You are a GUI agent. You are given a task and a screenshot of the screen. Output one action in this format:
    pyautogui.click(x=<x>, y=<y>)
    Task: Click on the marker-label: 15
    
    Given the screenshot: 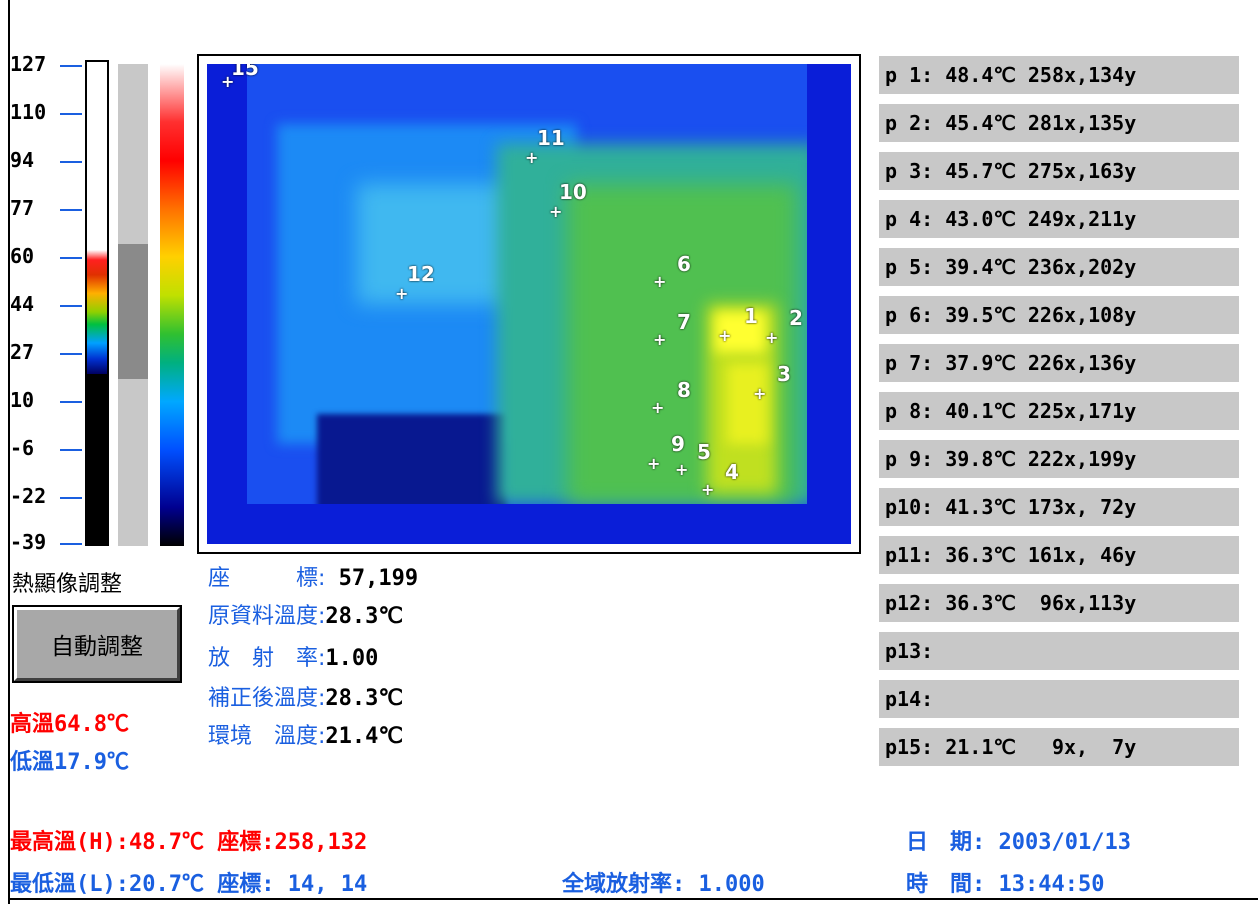 What is the action you would take?
    pyautogui.click(x=245, y=72)
    